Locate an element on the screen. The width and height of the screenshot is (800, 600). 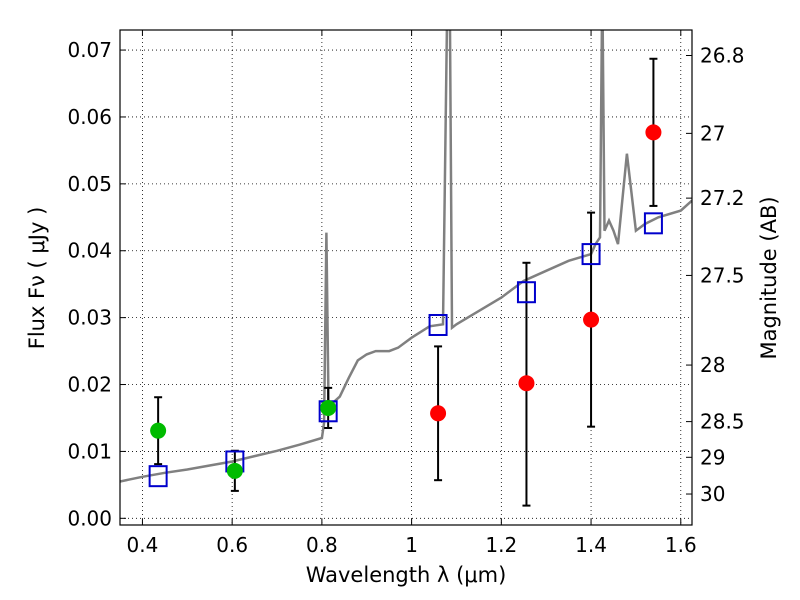
y-tick-label: 0.01 is located at coordinates (89, 451).